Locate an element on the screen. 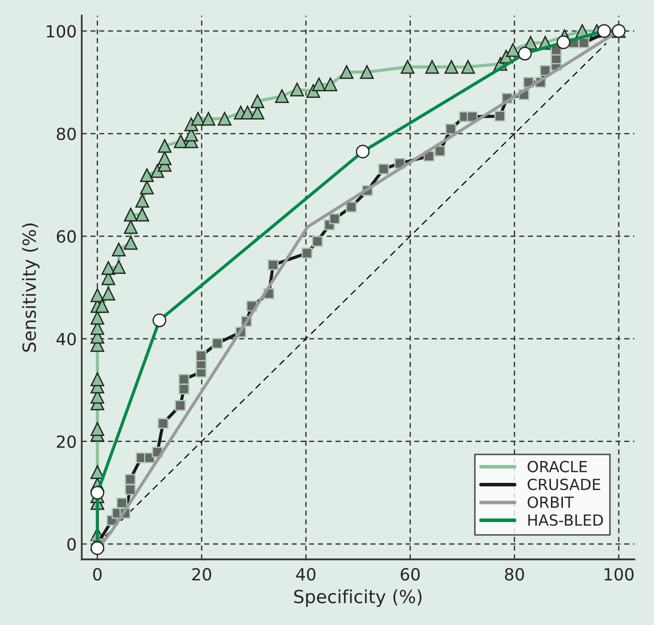 The height and width of the screenshot is (625, 654). y-tick-label: 40 is located at coordinates (66, 339).